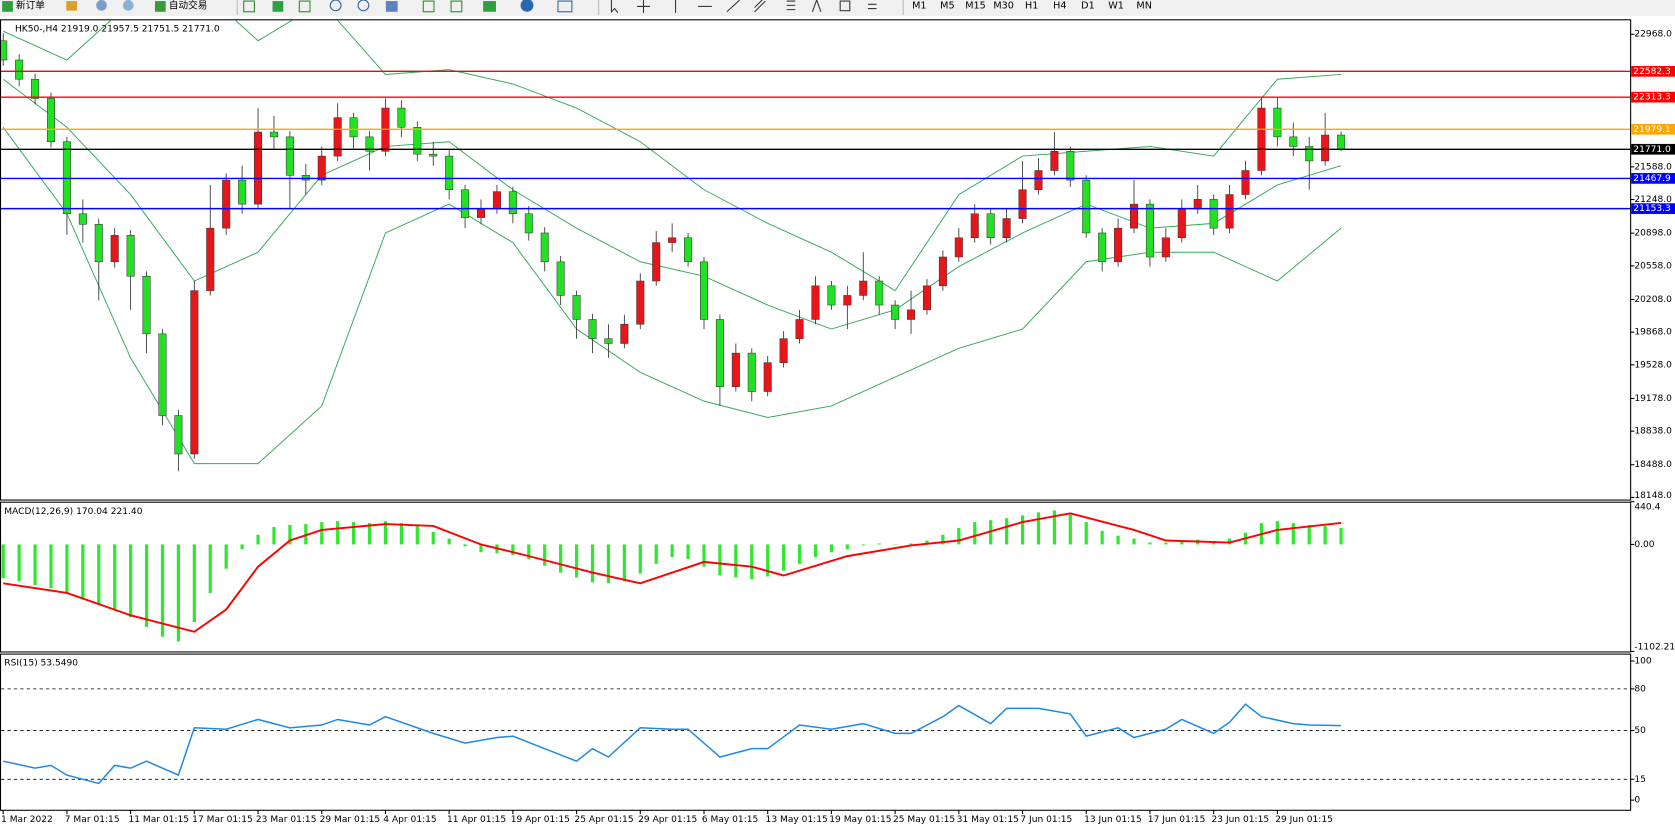 This screenshot has width=1675, height=829. I want to click on toolbar-bg, so click(837, 8).